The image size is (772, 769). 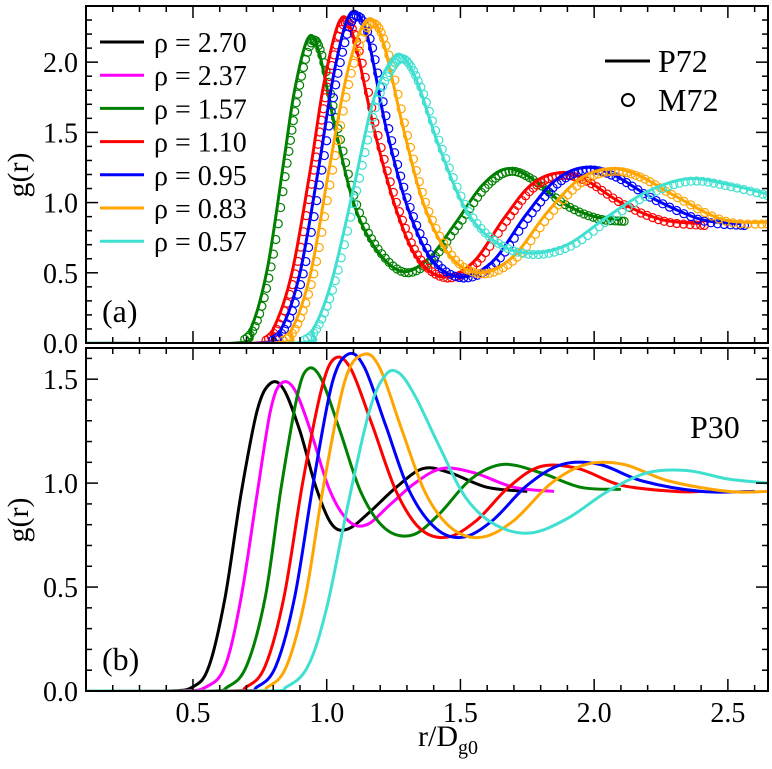 I want to click on style-legend-marker-swatch, so click(x=628, y=100).